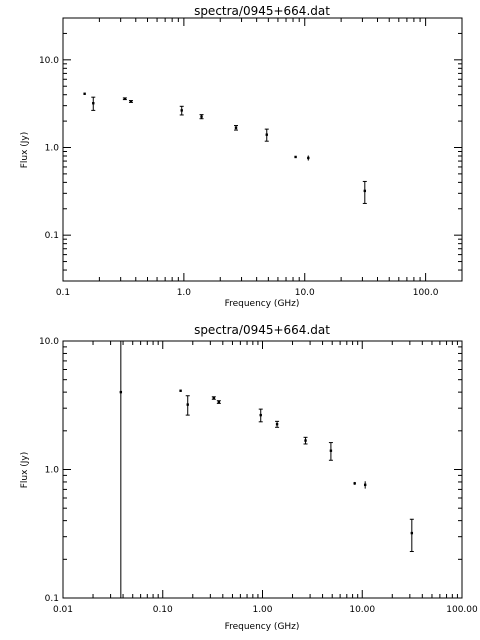  What do you see at coordinates (462, 610) in the screenshot?
I see `x-tick-label: 100.00` at bounding box center [462, 610].